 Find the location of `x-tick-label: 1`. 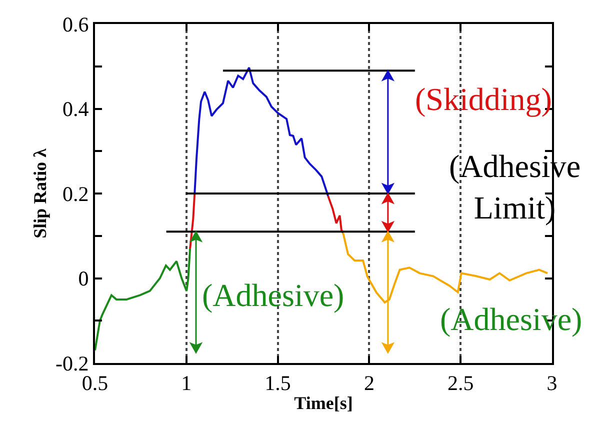

x-tick-label: 1 is located at coordinates (186, 383).